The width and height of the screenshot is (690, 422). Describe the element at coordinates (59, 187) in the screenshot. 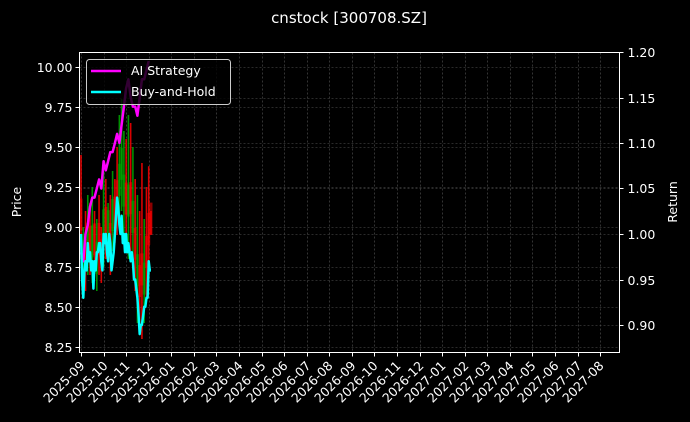

I see `y-tick-label: 9.25` at that location.